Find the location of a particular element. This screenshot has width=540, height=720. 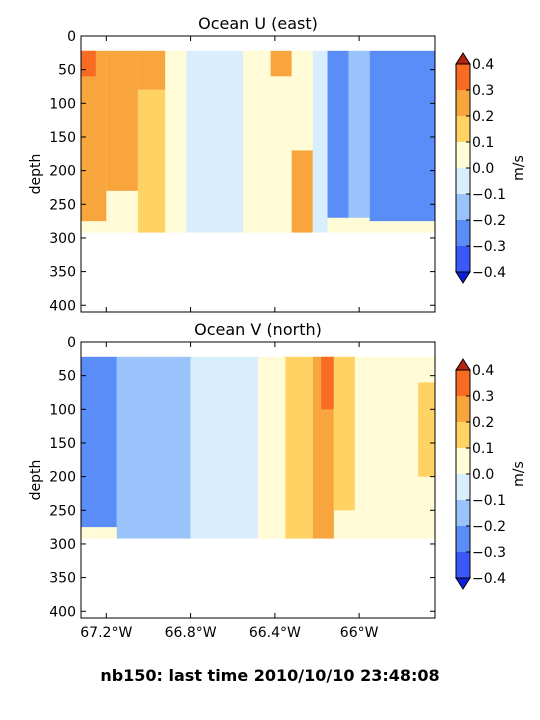

x-tick-label: 66.8°W is located at coordinates (191, 633).